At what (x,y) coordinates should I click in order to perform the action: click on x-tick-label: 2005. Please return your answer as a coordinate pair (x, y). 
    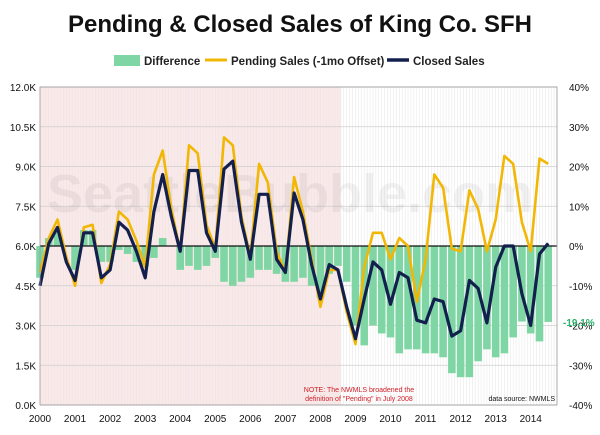
    Looking at the image, I should click on (215, 419).